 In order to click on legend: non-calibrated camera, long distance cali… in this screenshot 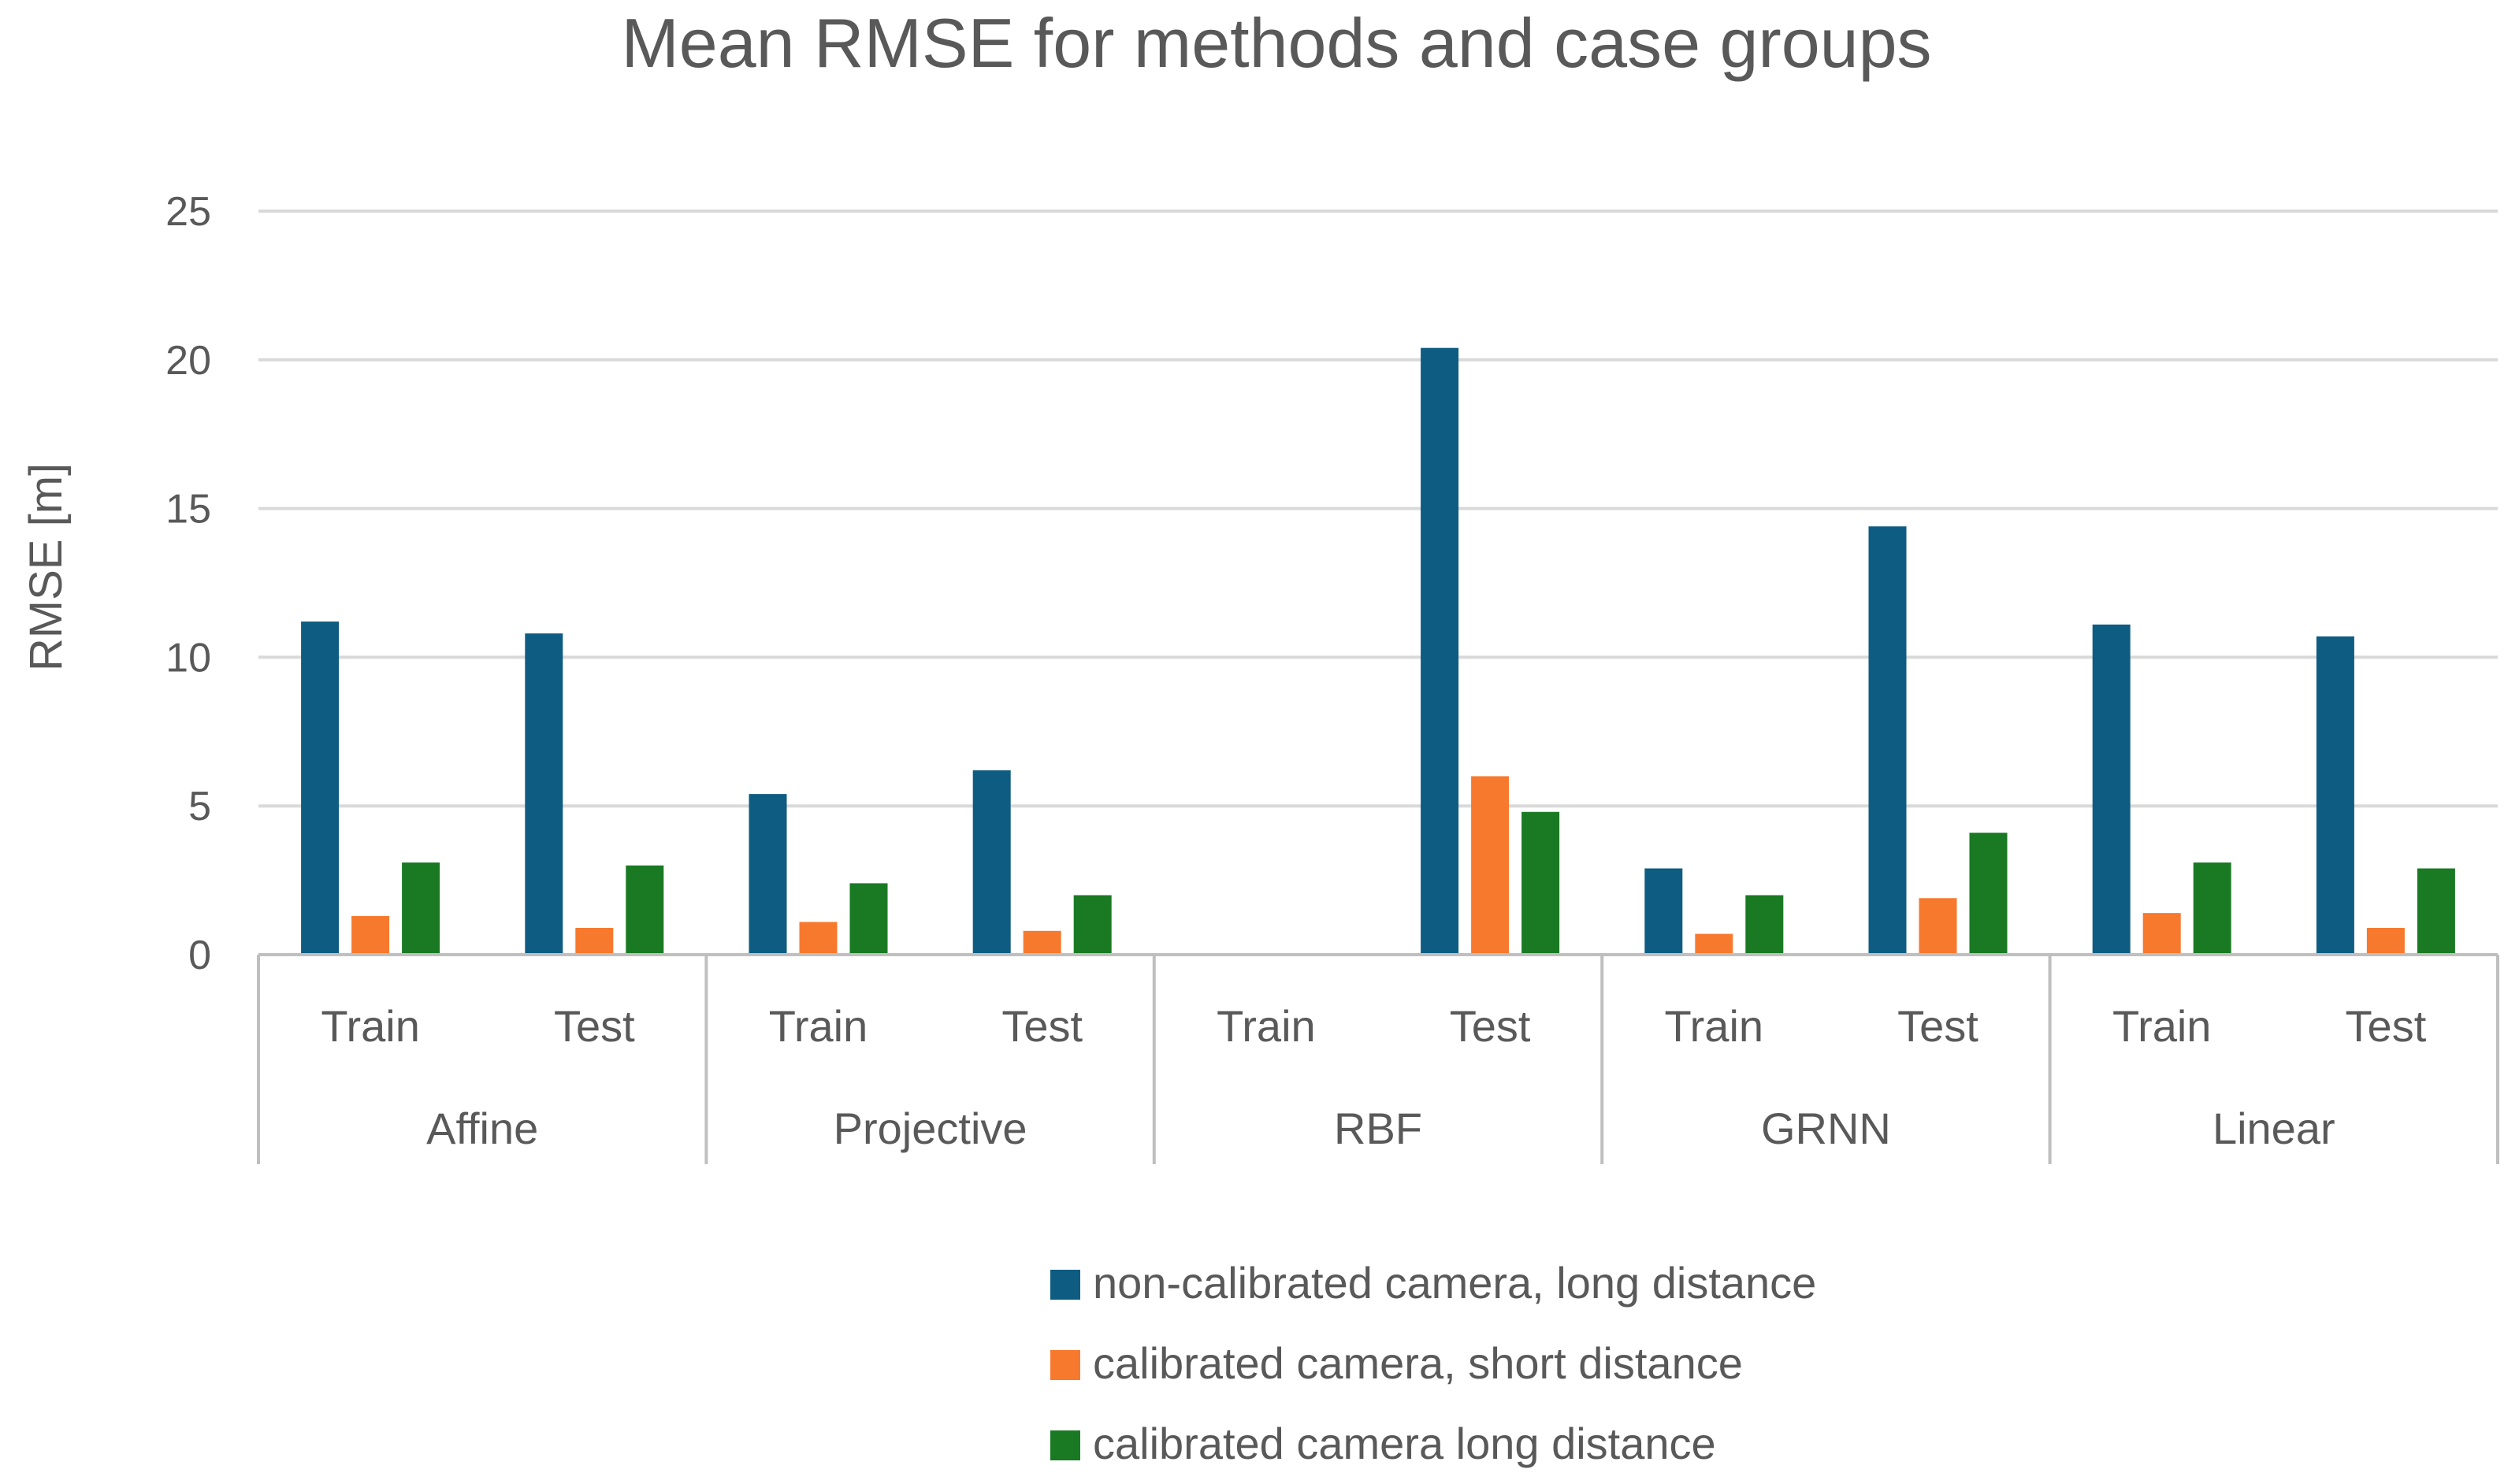, I will do `click(1433, 1363)`.